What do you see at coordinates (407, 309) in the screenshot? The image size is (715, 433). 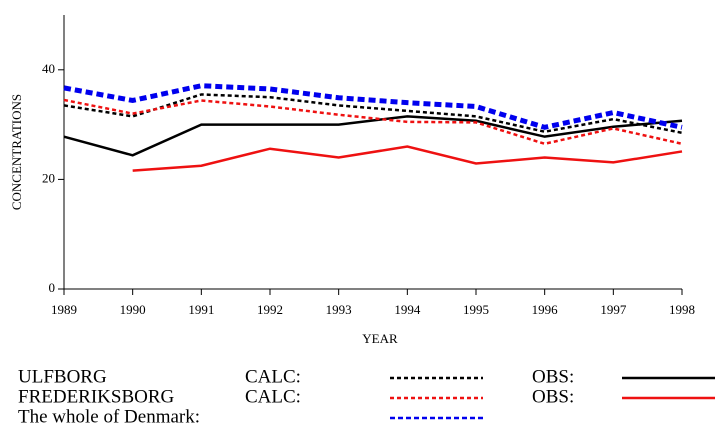 I see `x-tick-label: 1994` at bounding box center [407, 309].